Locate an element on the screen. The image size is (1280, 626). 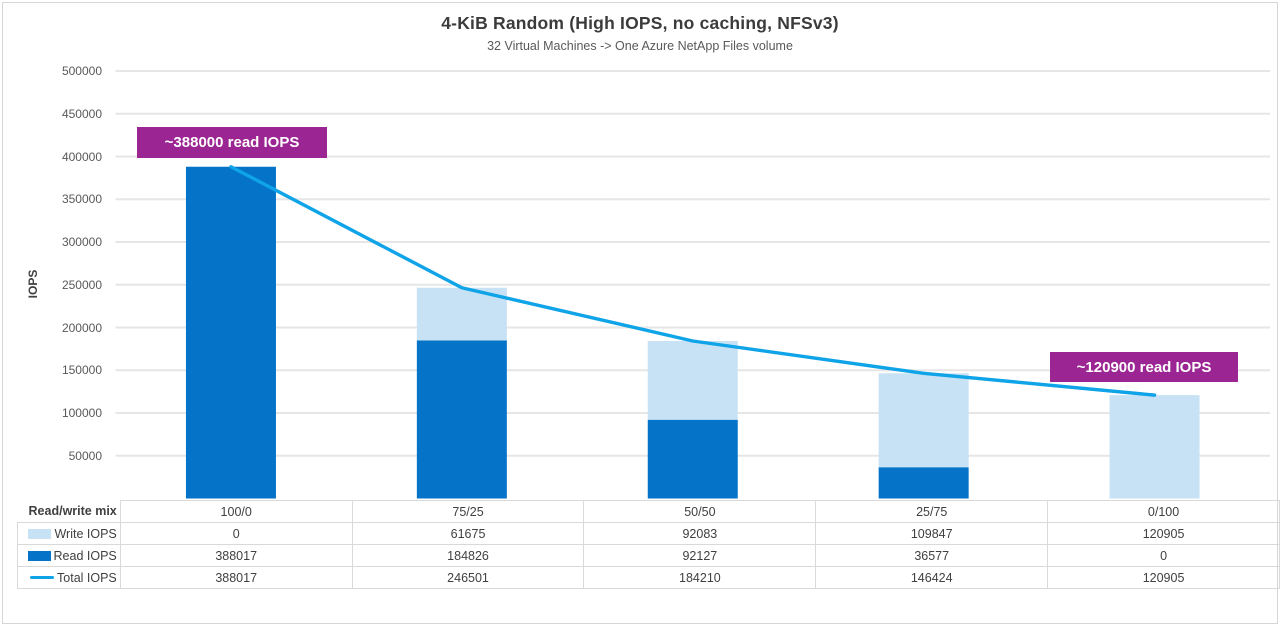
table-row: Read/write mix 100/0 75/25 50/50 25/75 0/100 is located at coordinates (648, 511).